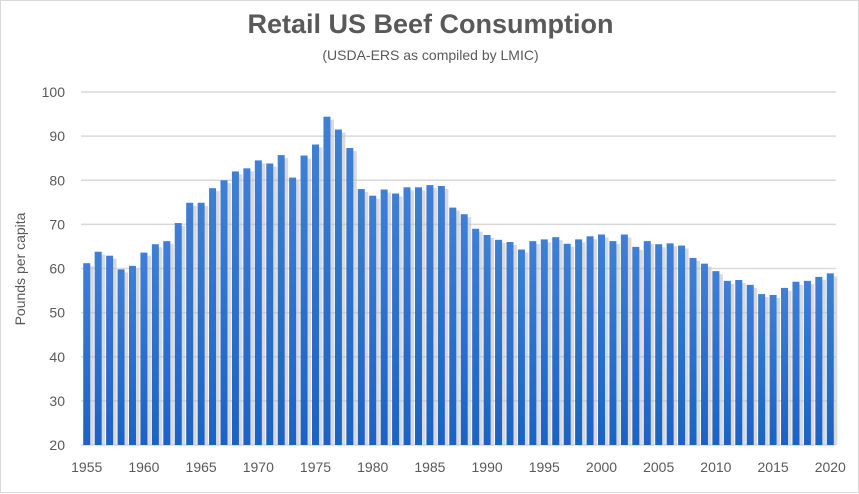 Image resolution: width=859 pixels, height=494 pixels. I want to click on bar-1995, so click(544, 342).